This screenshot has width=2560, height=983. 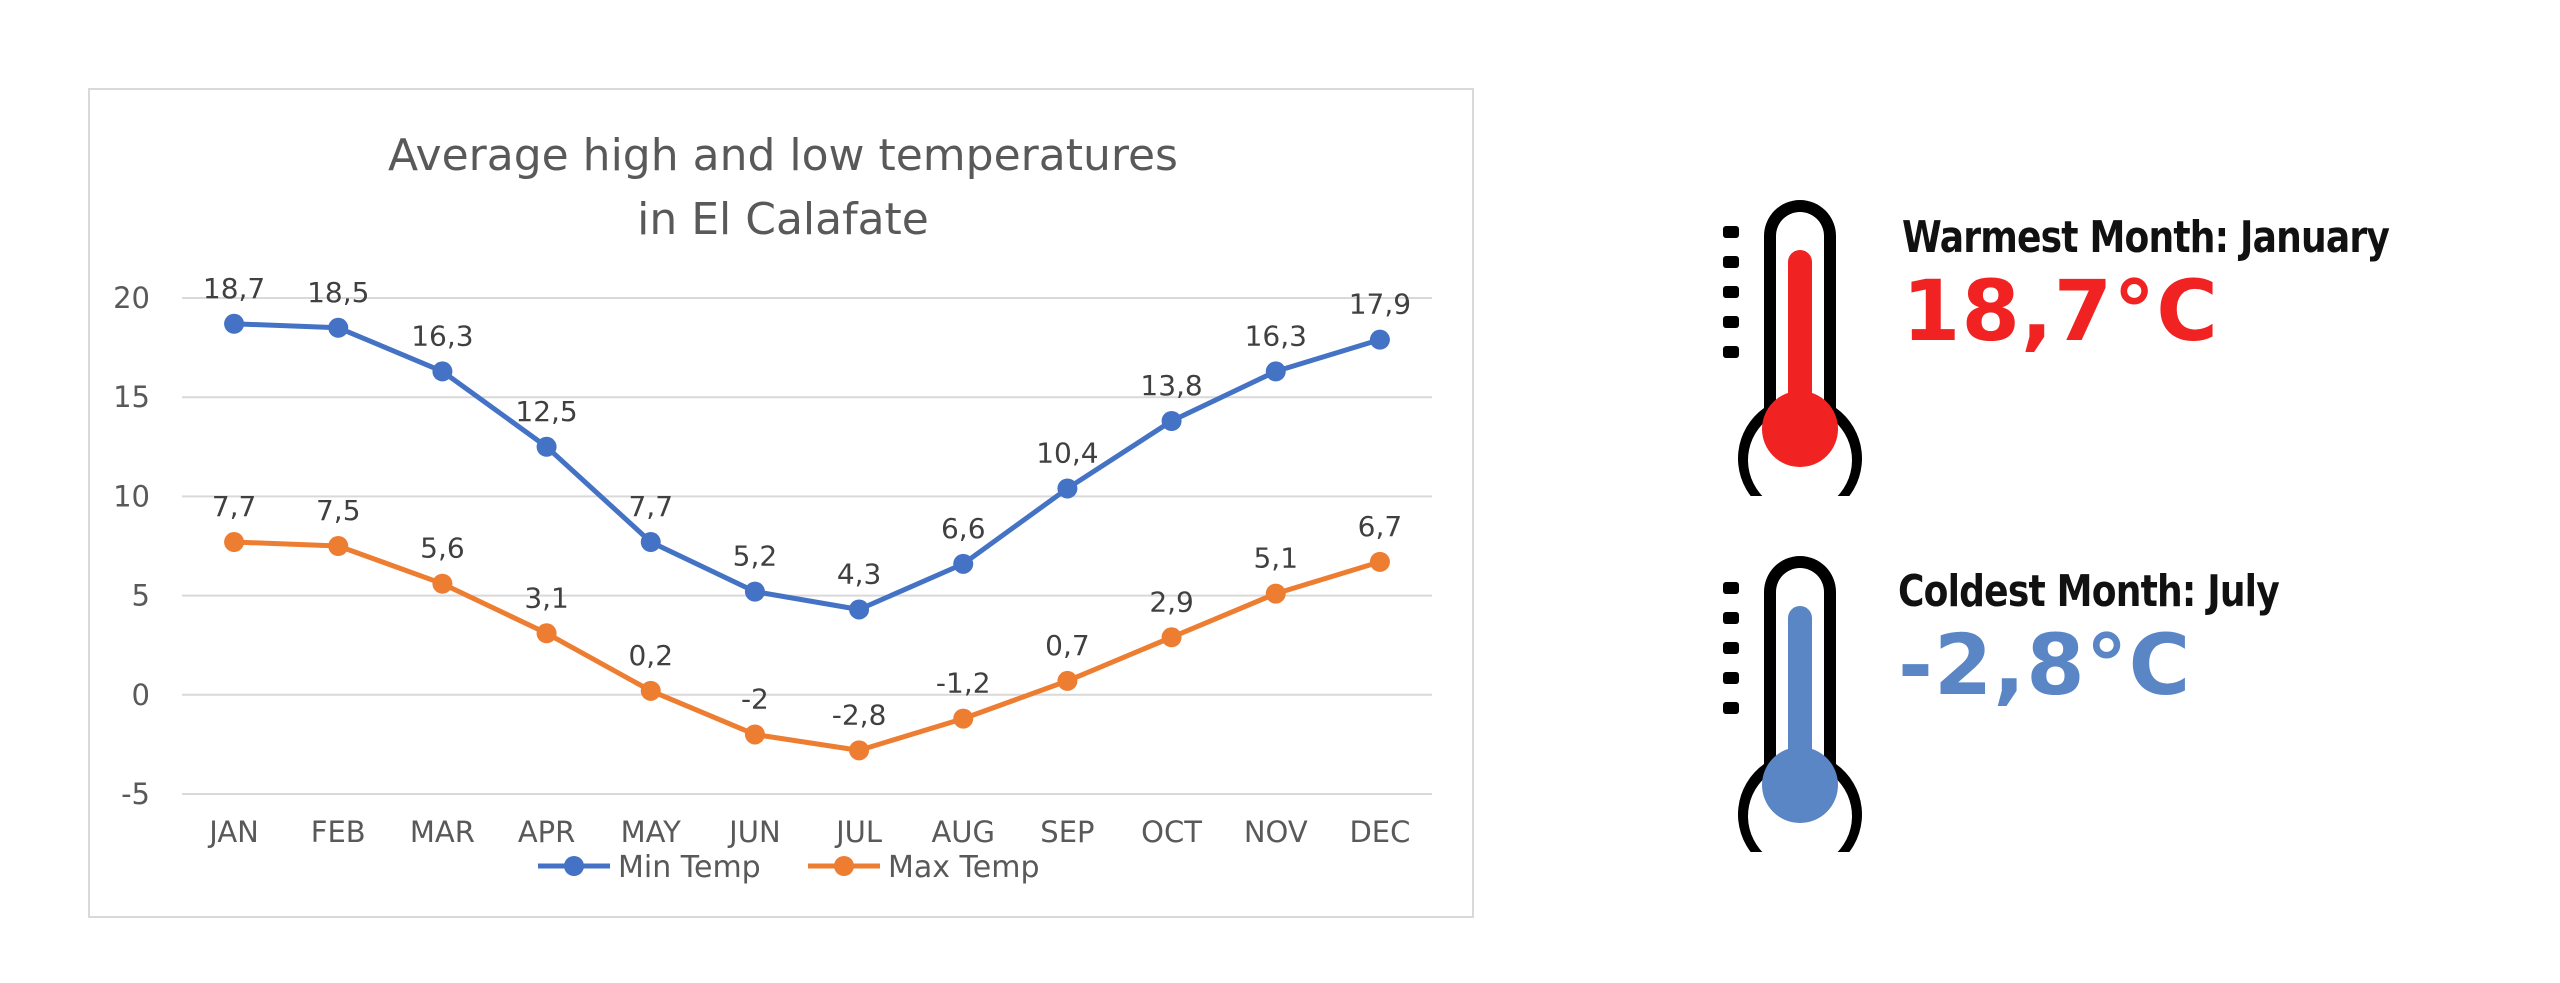 What do you see at coordinates (1275, 558) in the screenshot?
I see `data-label: 5,1` at bounding box center [1275, 558].